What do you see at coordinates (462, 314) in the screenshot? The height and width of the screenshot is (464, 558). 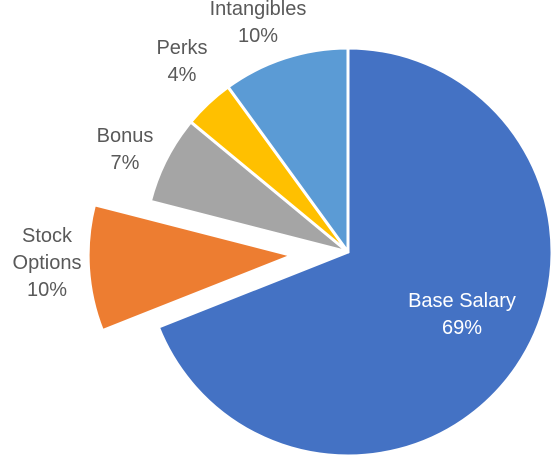 I see `data-label-base-salary: Base Salary 69%` at bounding box center [462, 314].